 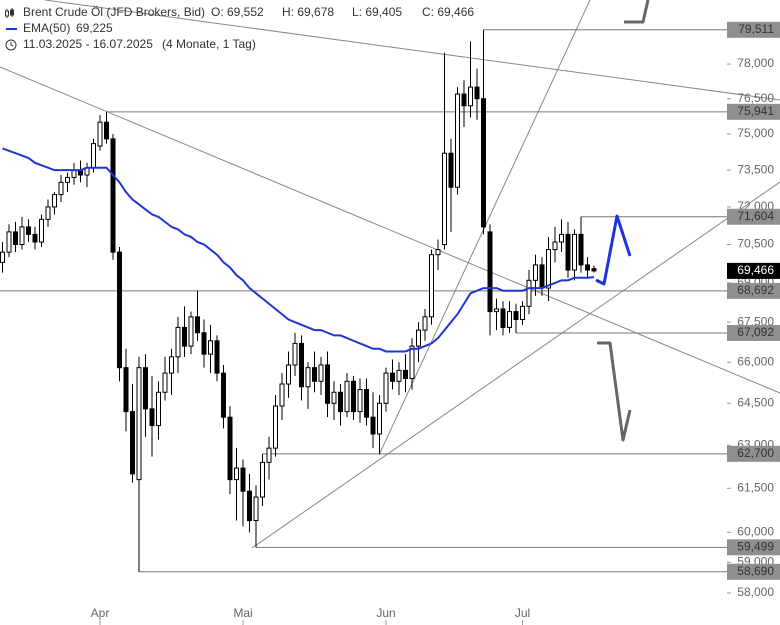 What do you see at coordinates (755, 98) in the screenshot?
I see `y-tick-label: 76,500` at bounding box center [755, 98].